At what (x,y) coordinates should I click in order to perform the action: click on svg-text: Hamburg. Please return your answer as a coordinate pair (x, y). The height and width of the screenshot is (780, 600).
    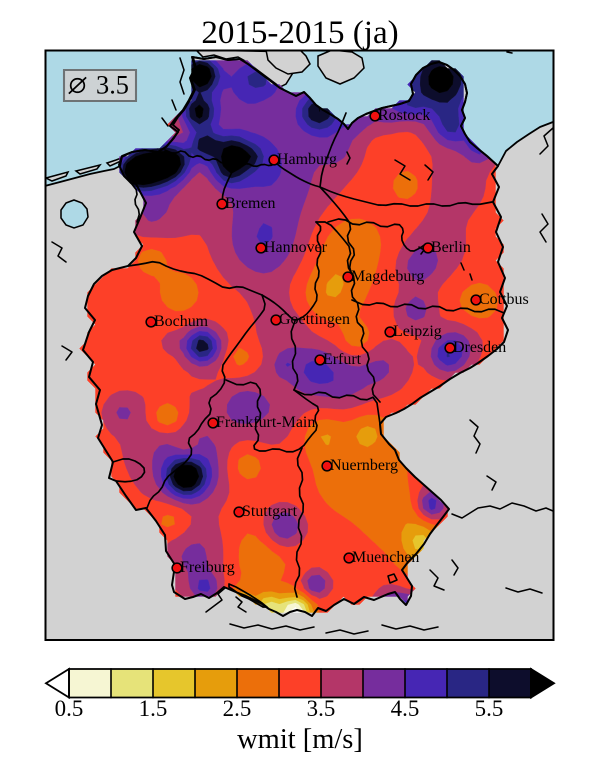
    Looking at the image, I should click on (307, 159).